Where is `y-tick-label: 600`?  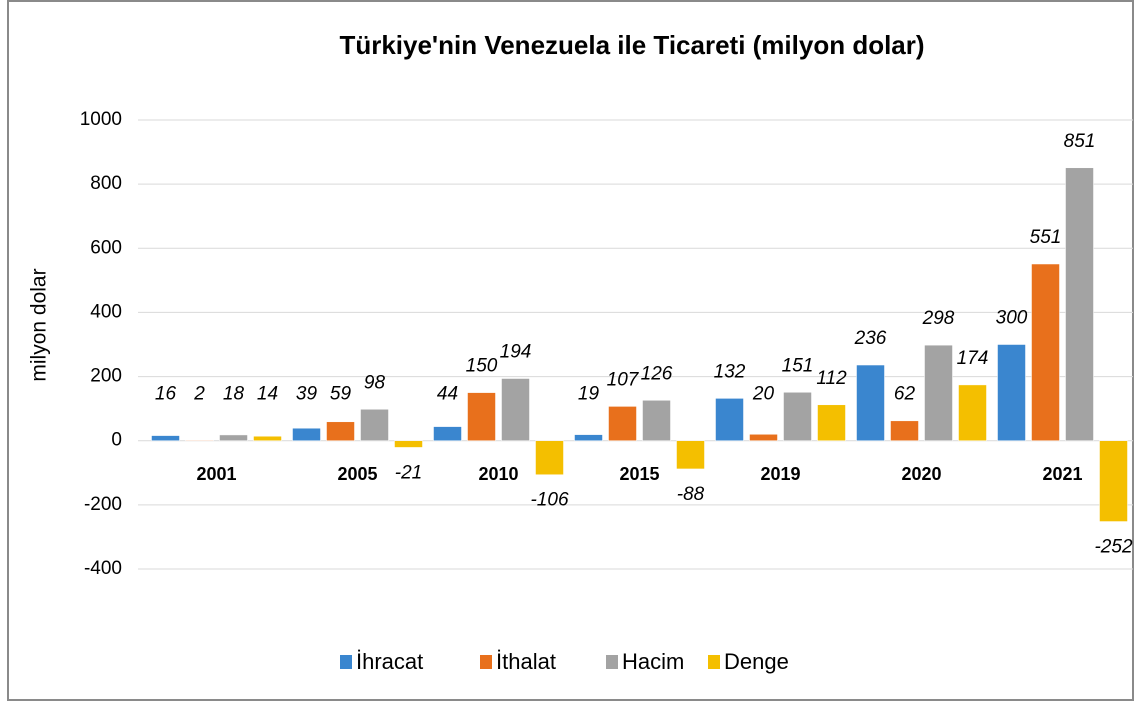 y-tick-label: 600 is located at coordinates (106, 247).